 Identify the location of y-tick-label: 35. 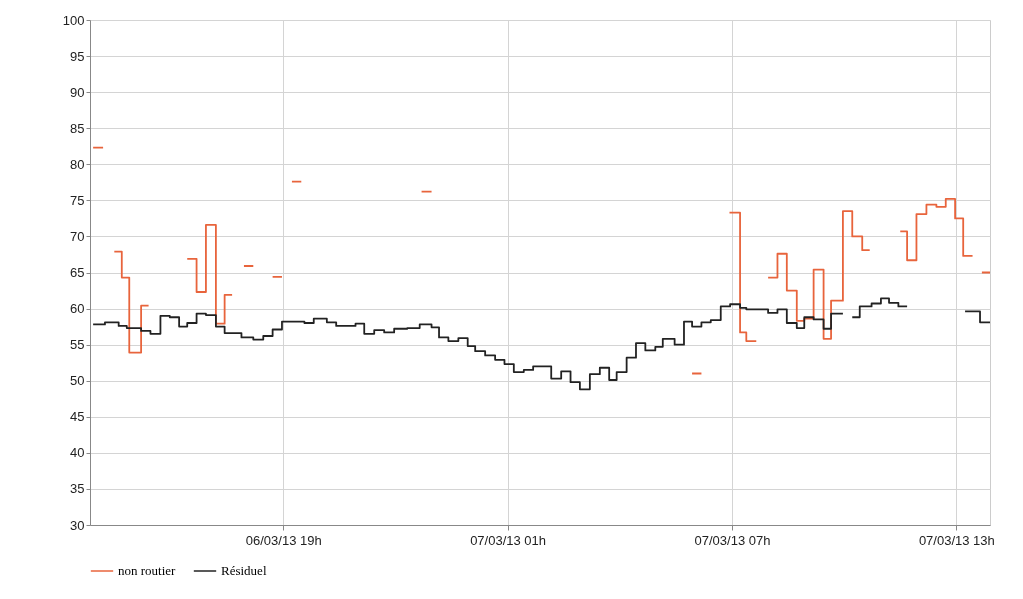
(77, 489).